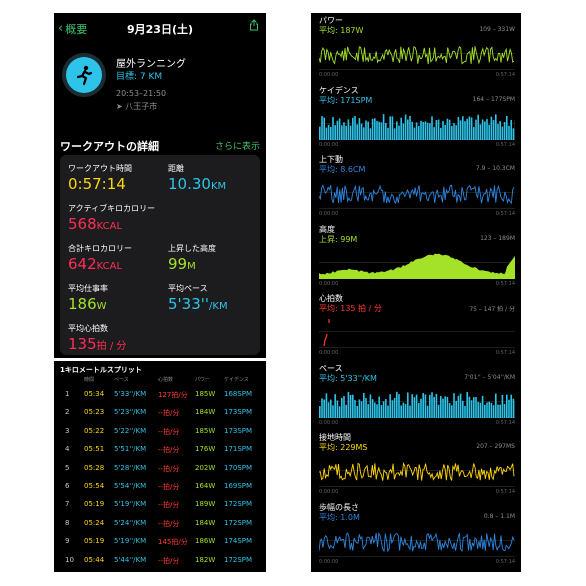 This screenshot has width=586, height=586. Describe the element at coordinates (160, 541) in the screenshot. I see `table-row: 9 05:19 5'19''/KM 145拍/分 186W 174SPM` at that location.